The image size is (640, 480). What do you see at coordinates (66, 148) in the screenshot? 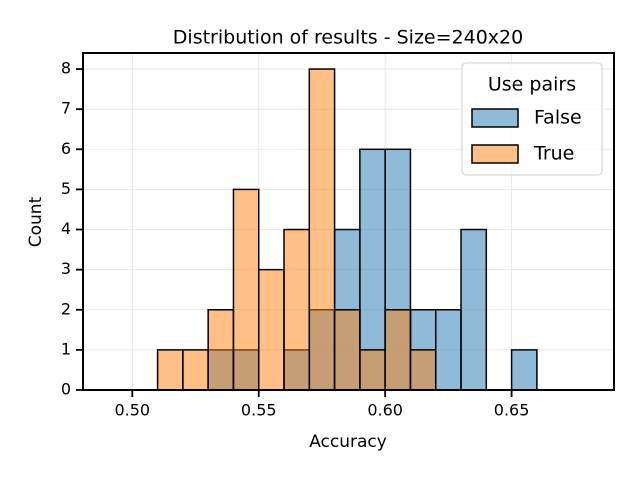
I see `y-tick-label: 6` at bounding box center [66, 148].